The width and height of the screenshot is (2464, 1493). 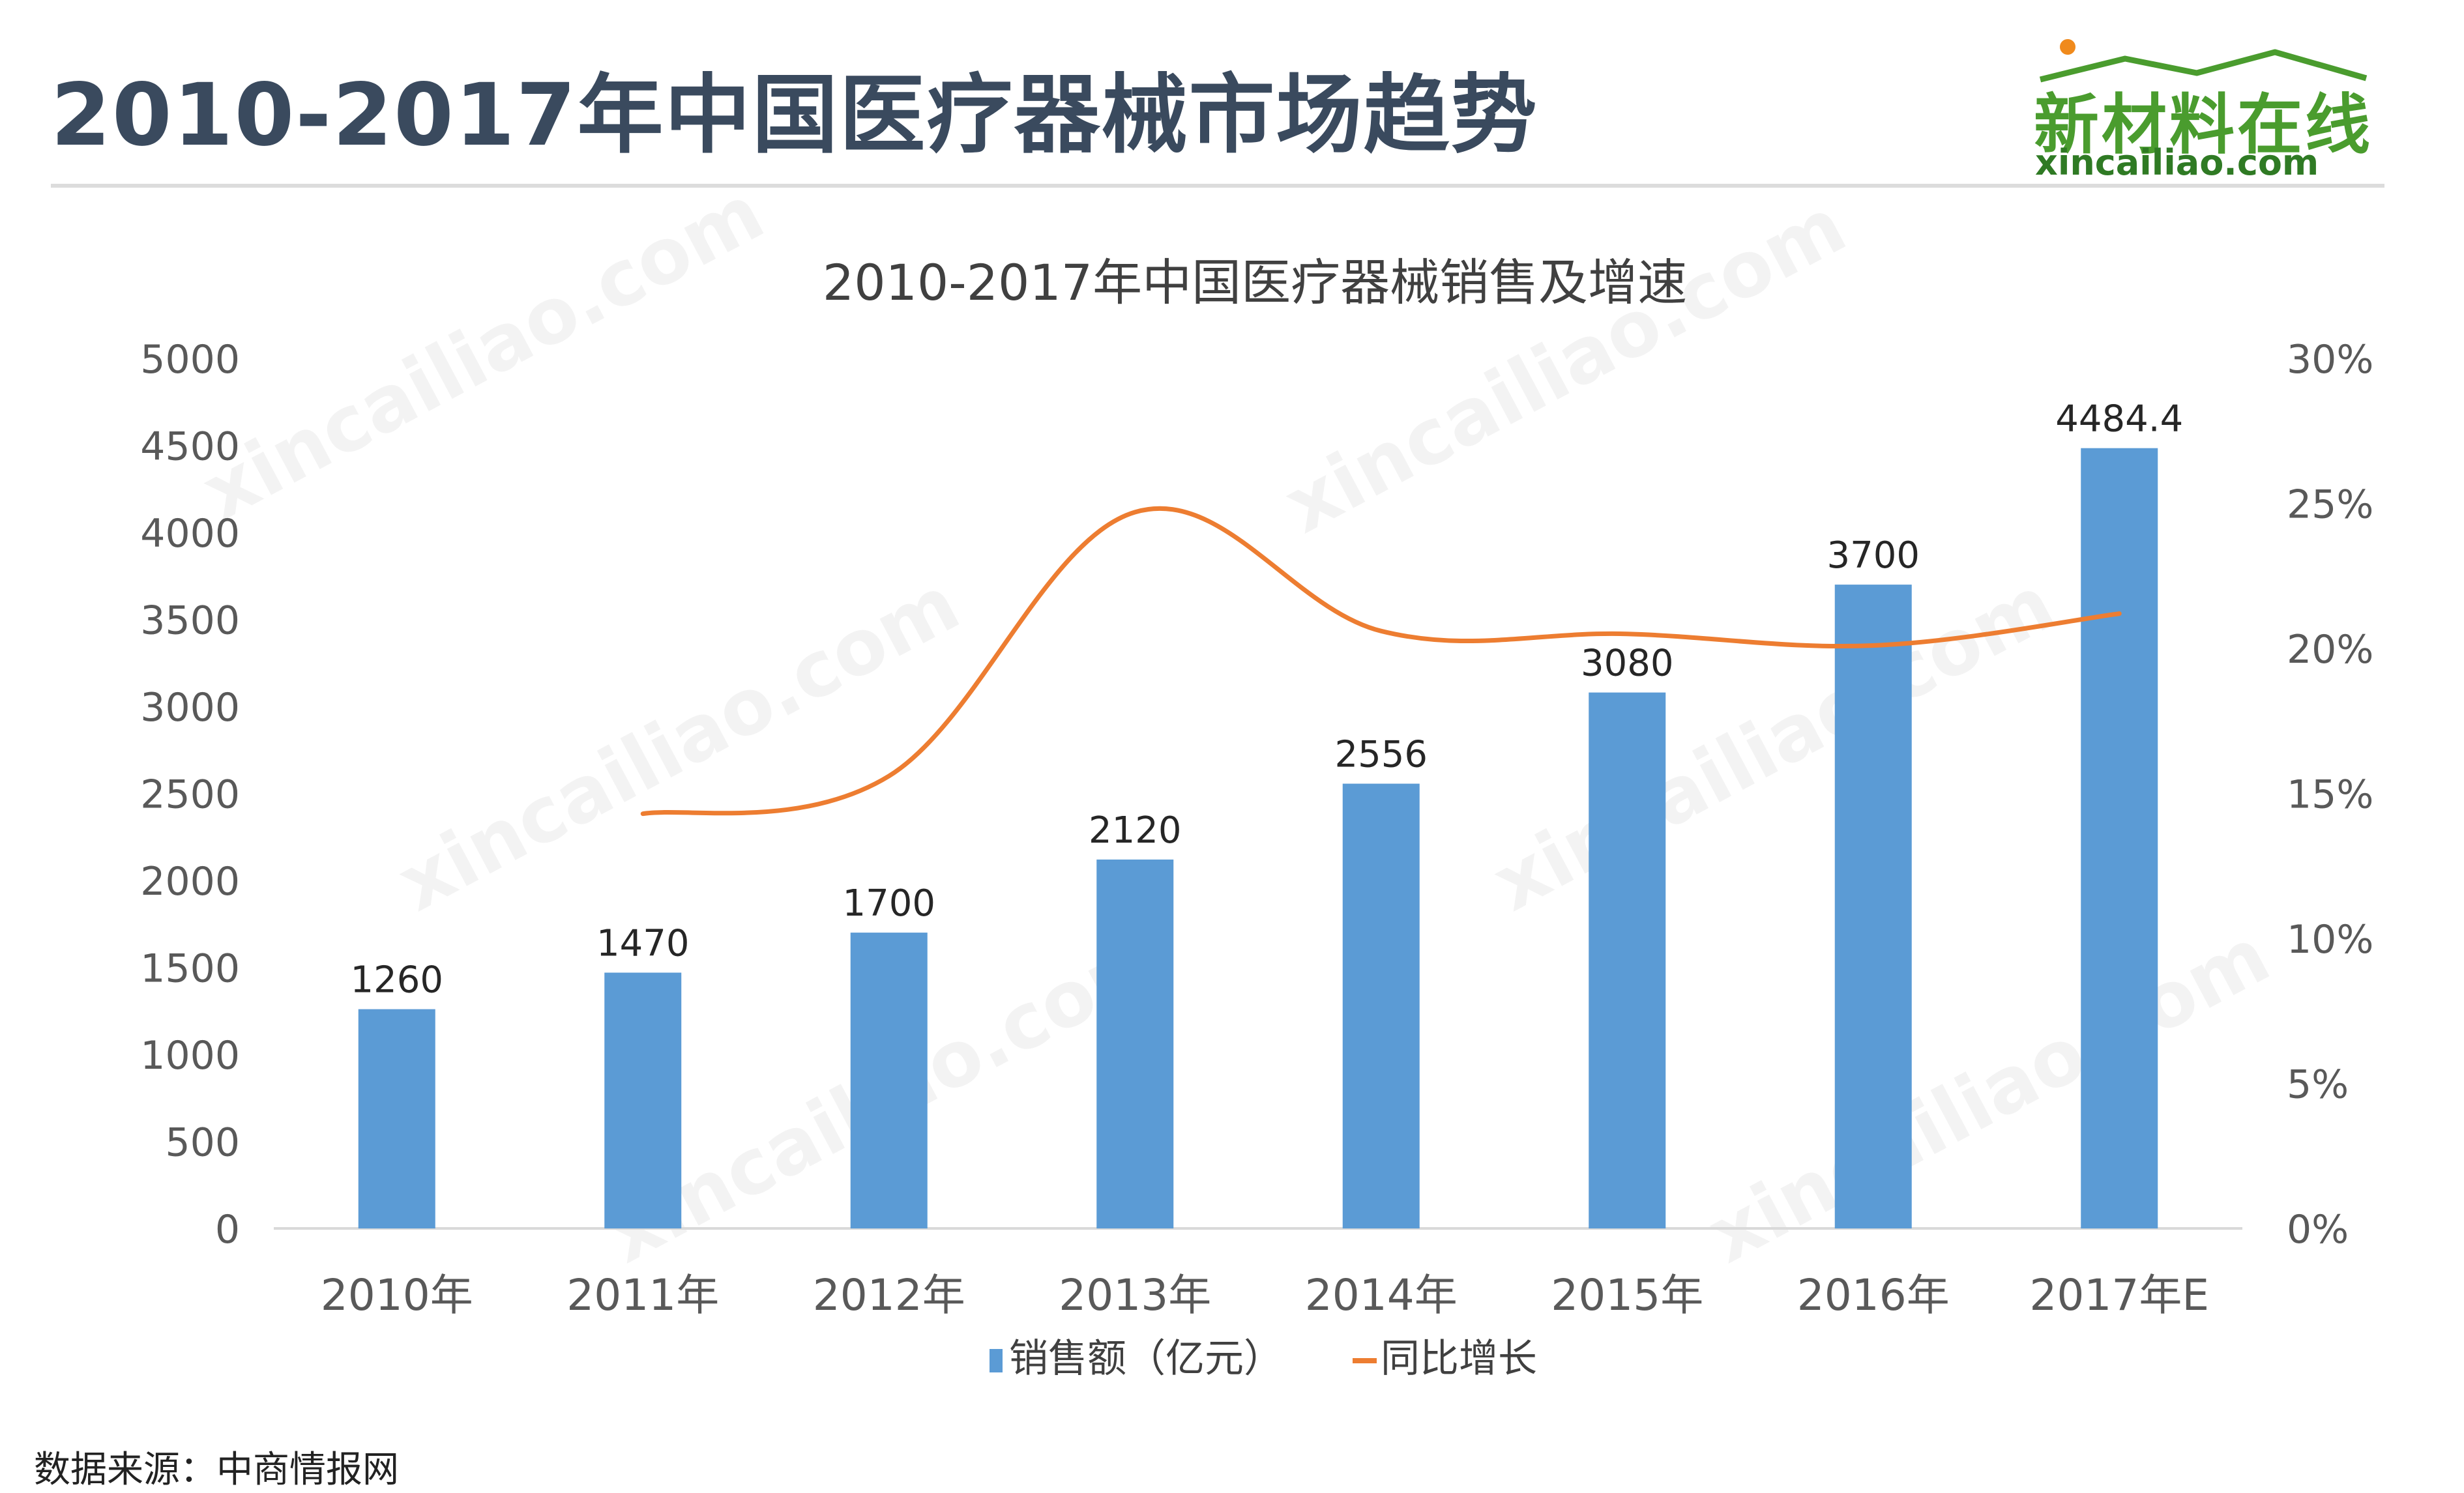 I want to click on left-axis-tick-label: 1500, so click(x=190, y=969).